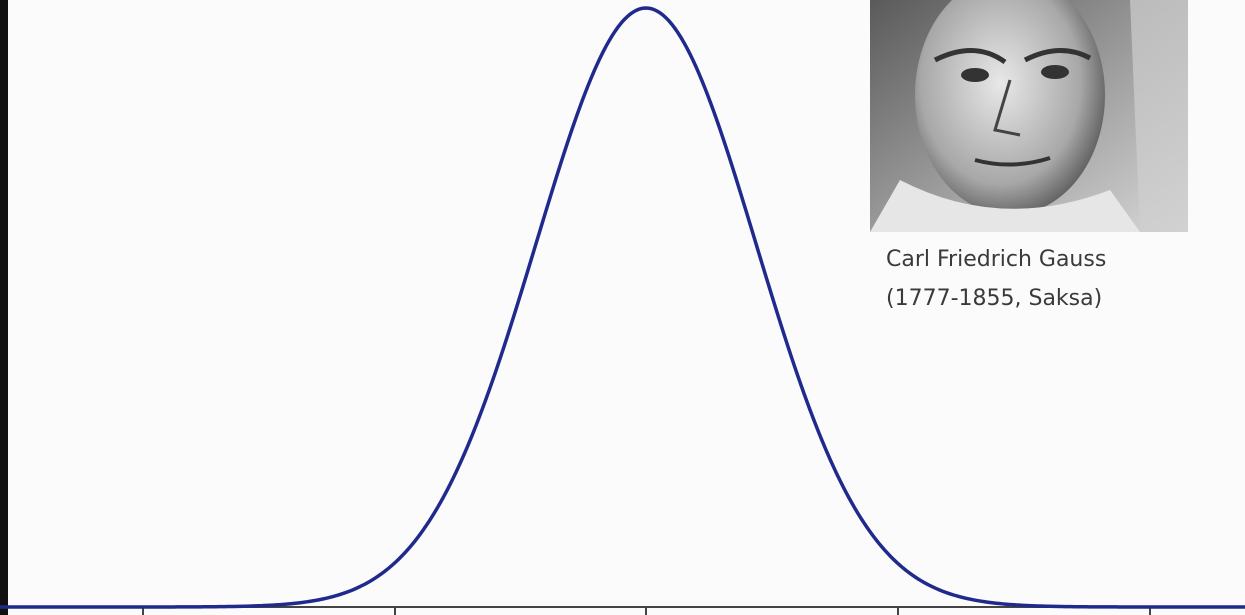 Image resolution: width=1245 pixels, height=615 pixels. Describe the element at coordinates (4, 307) in the screenshot. I see `left-edge` at that location.